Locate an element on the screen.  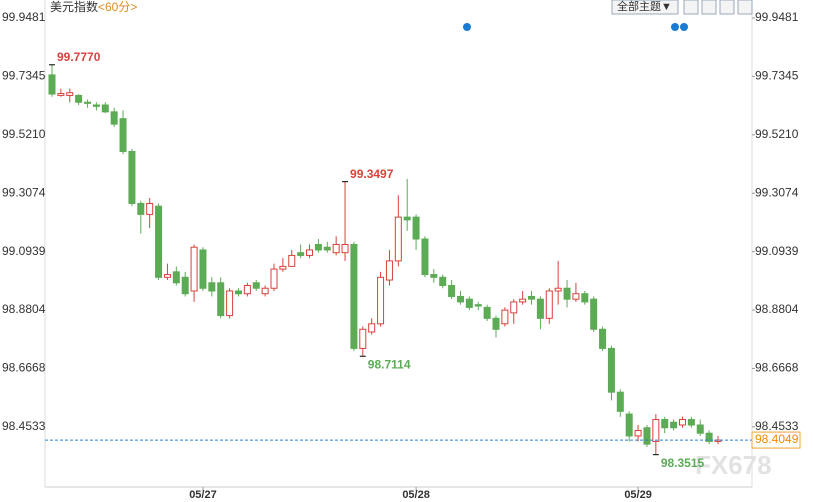
y-tick-label-right: 98.8804 is located at coordinates (777, 309).